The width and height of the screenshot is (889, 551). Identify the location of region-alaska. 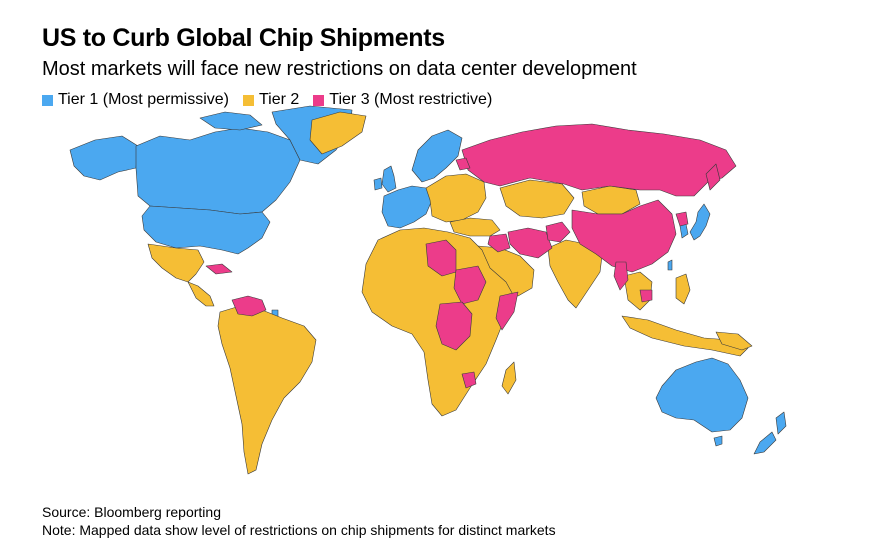
(104, 158).